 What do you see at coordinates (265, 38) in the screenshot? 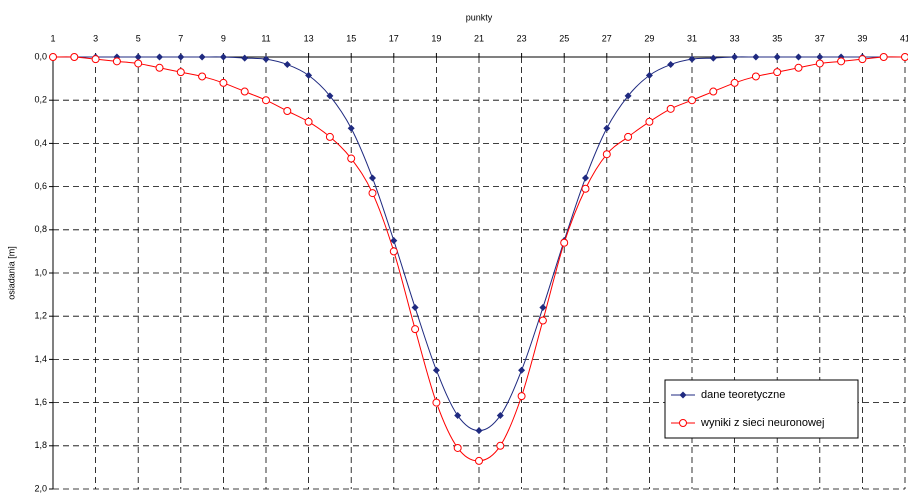
I see `x-tick-label: 11` at bounding box center [265, 38].